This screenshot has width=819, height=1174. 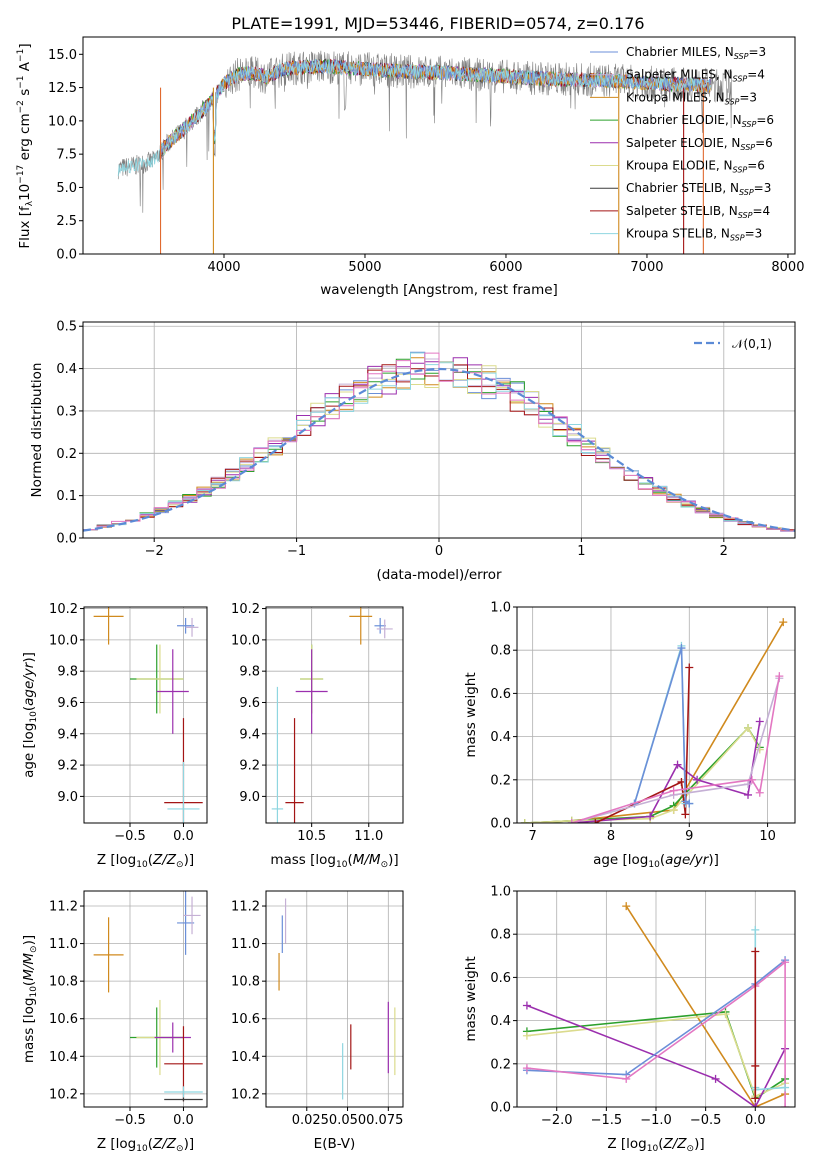 I want to click on x-axis-label: E(B-V), so click(x=335, y=1144).